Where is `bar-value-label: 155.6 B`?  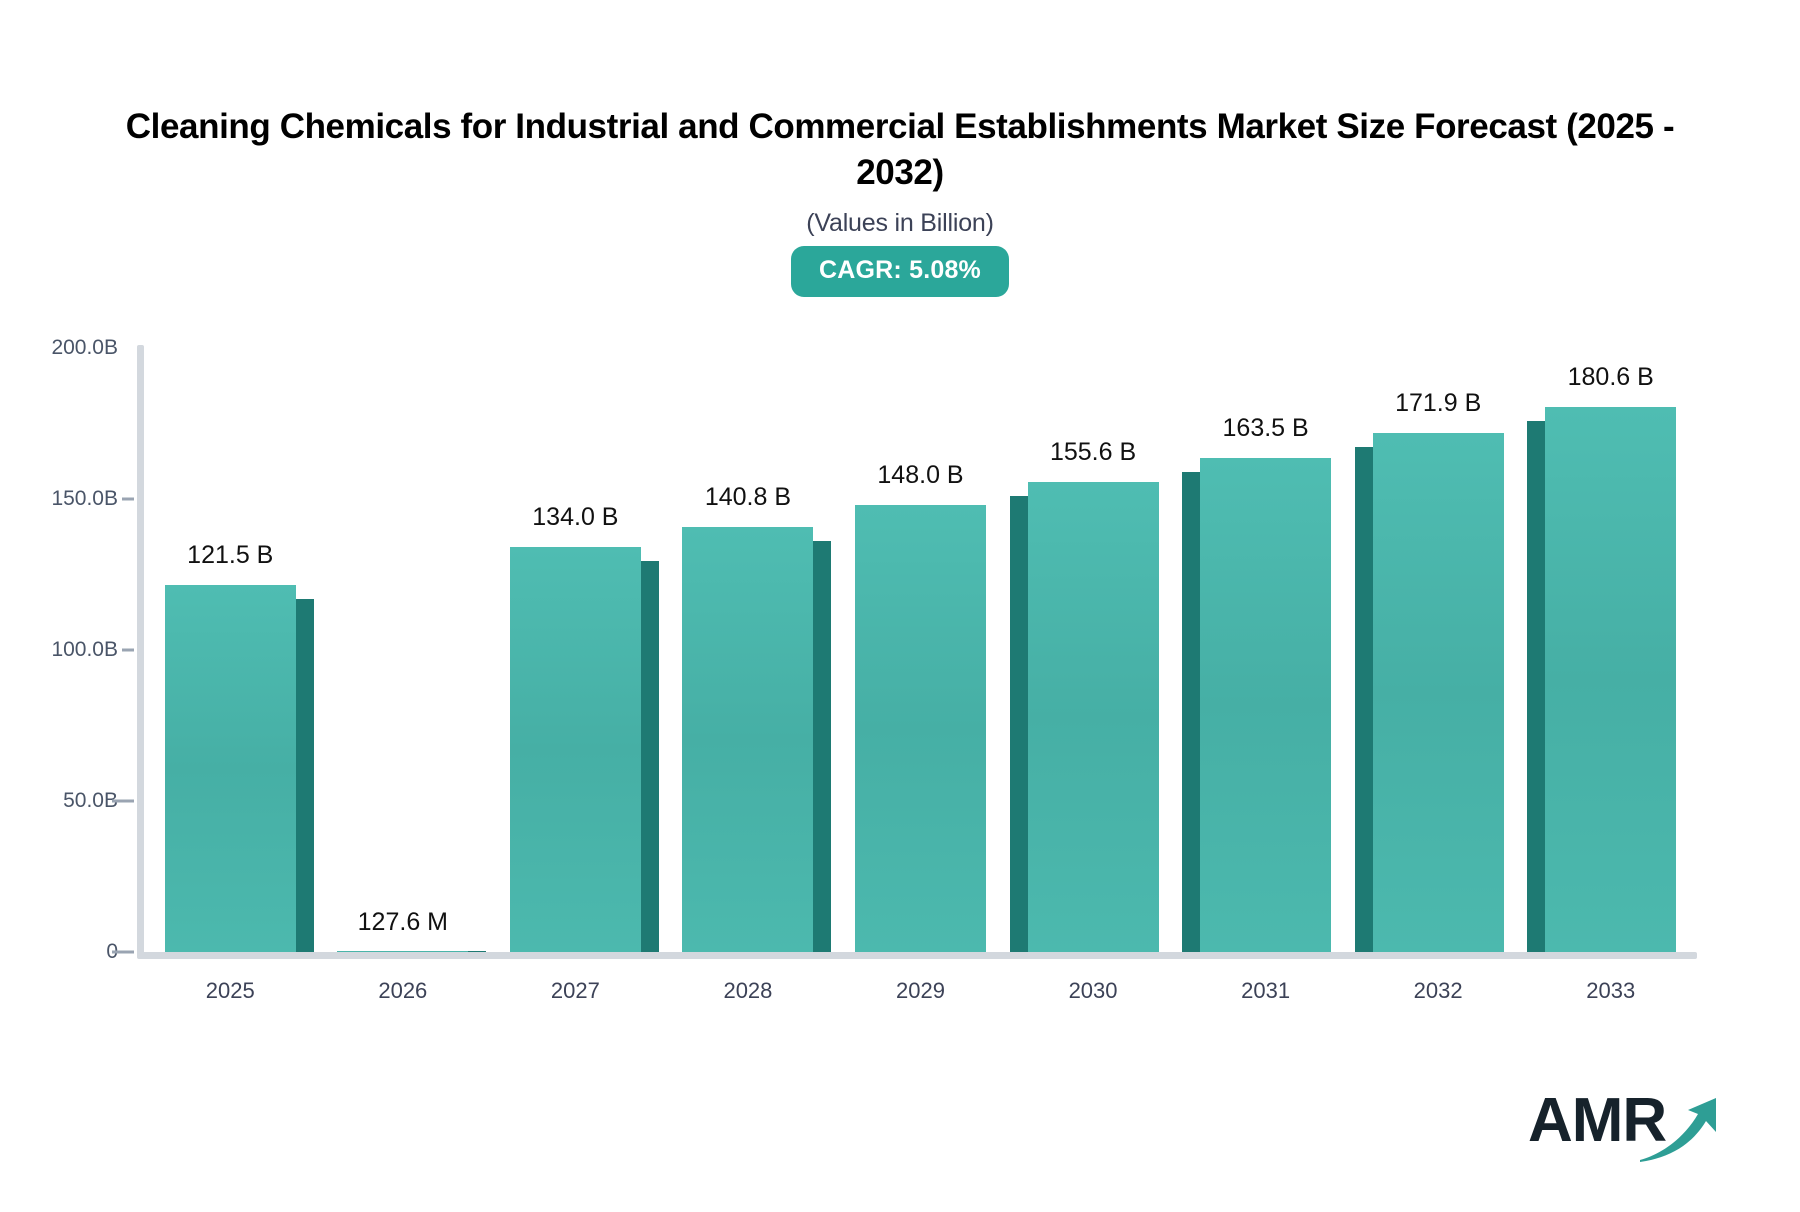 bar-value-label: 155.6 B is located at coordinates (1093, 452).